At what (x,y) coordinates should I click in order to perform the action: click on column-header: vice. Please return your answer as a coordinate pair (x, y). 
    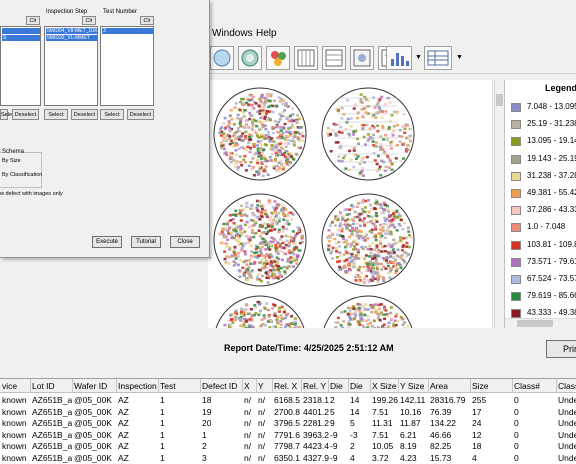
    Looking at the image, I should click on (10, 386).